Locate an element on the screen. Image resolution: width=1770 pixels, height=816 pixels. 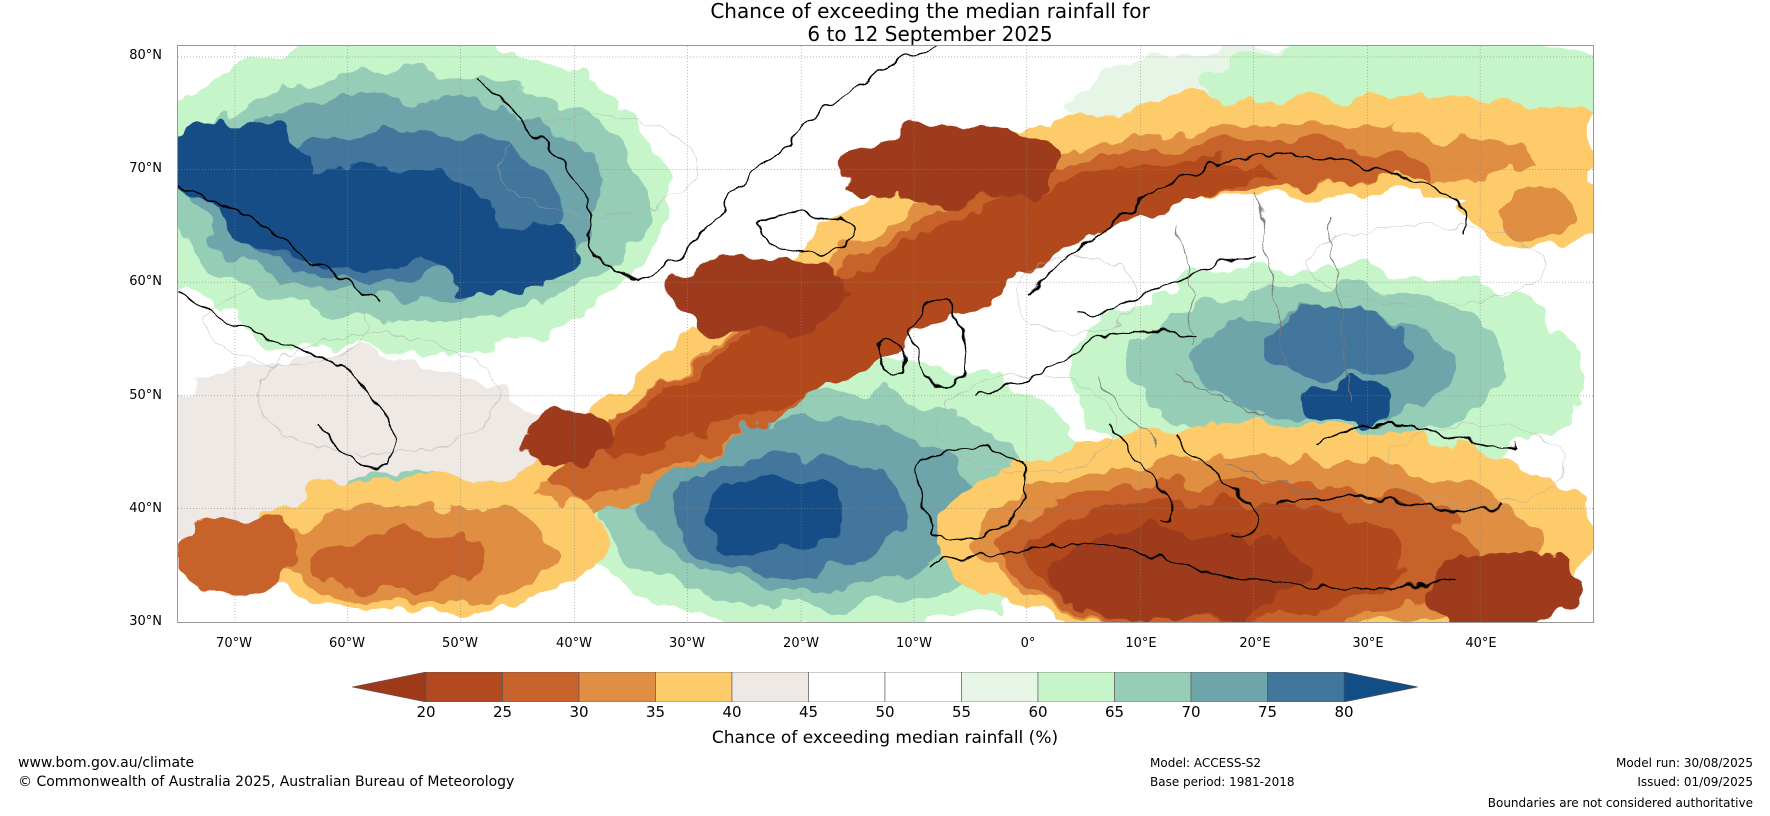
colorbar-tick-label: 75 is located at coordinates (1267, 712).